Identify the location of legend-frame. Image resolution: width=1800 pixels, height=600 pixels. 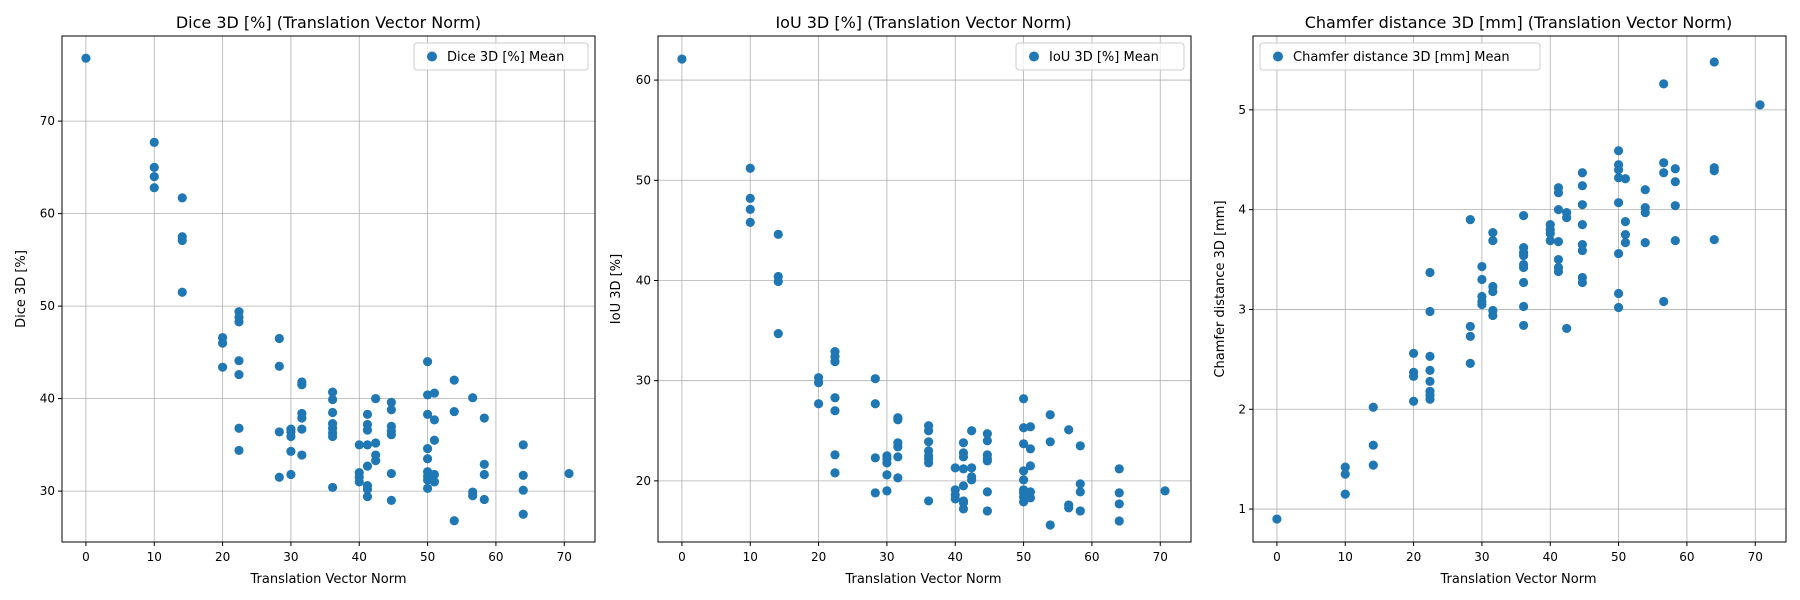
(1400, 56).